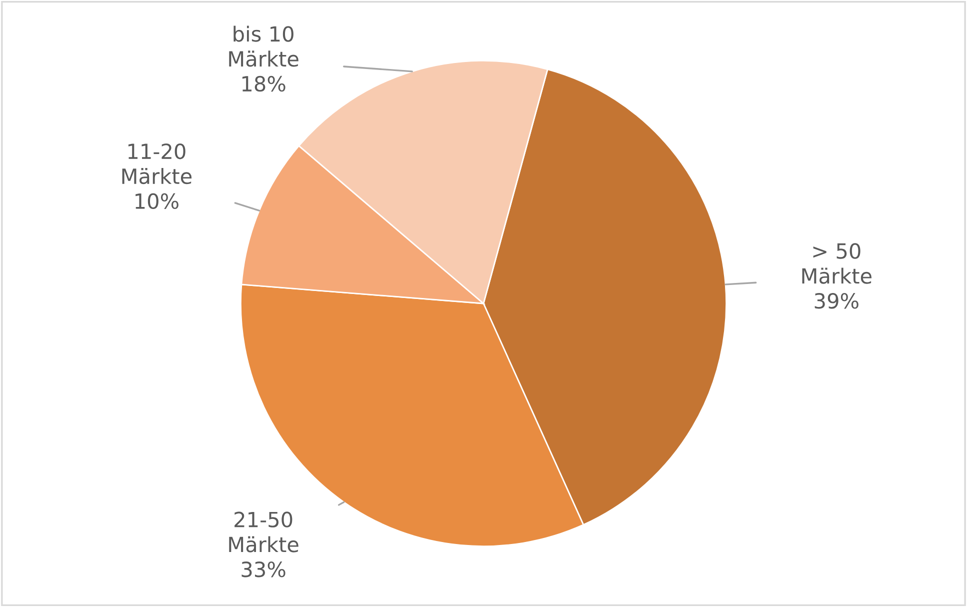 Image resolution: width=967 pixels, height=607 pixels. What do you see at coordinates (263, 46) in the screenshot?
I see `slice-label: bis 10 Märkte` at bounding box center [263, 46].